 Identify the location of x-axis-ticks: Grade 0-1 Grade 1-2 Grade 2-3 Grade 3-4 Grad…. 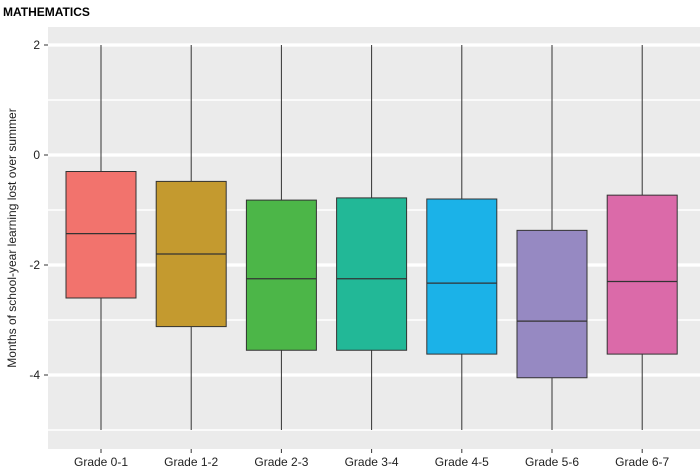
(372, 459).